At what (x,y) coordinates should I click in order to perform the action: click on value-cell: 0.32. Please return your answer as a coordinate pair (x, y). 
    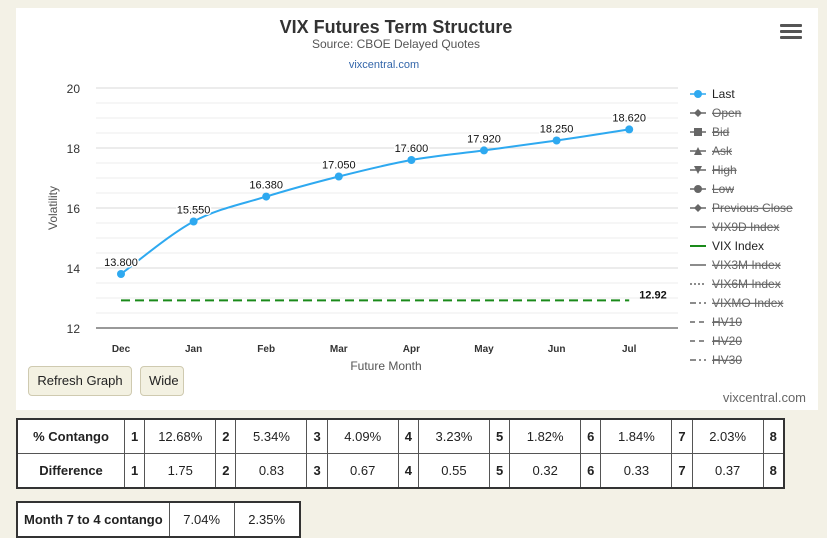
    Looking at the image, I should click on (545, 471).